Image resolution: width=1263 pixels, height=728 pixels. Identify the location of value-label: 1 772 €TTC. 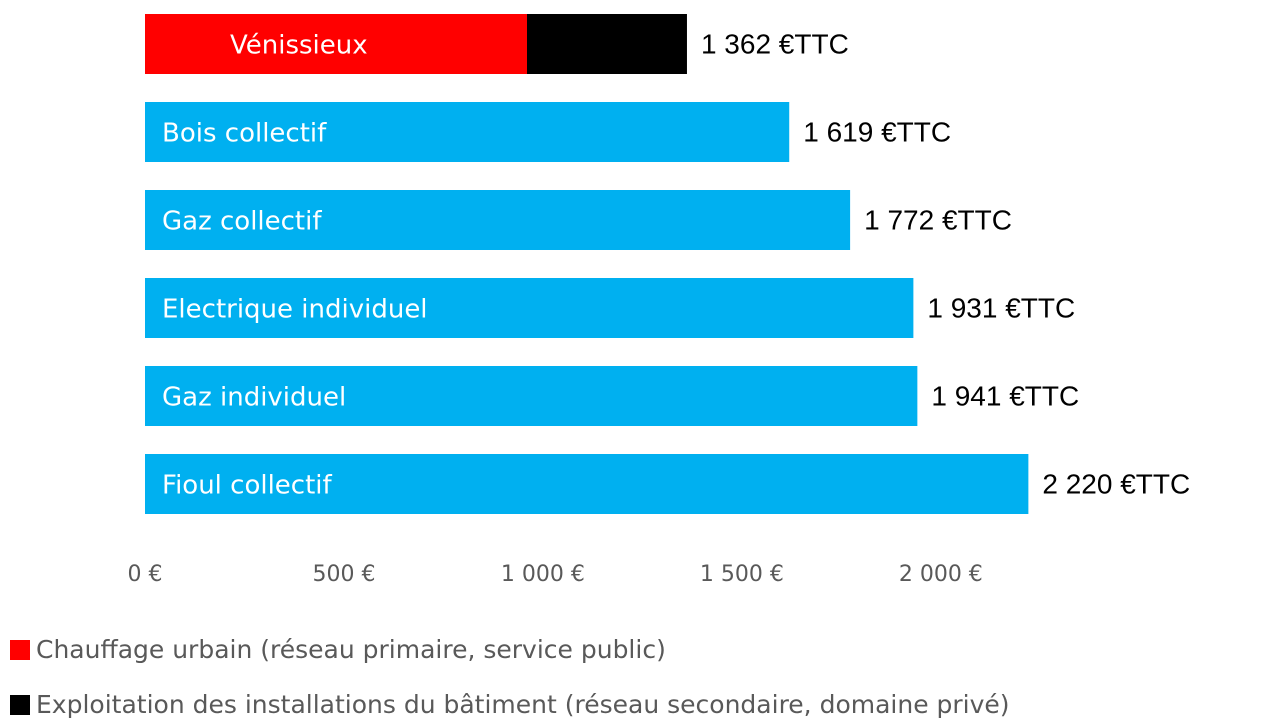
(938, 219).